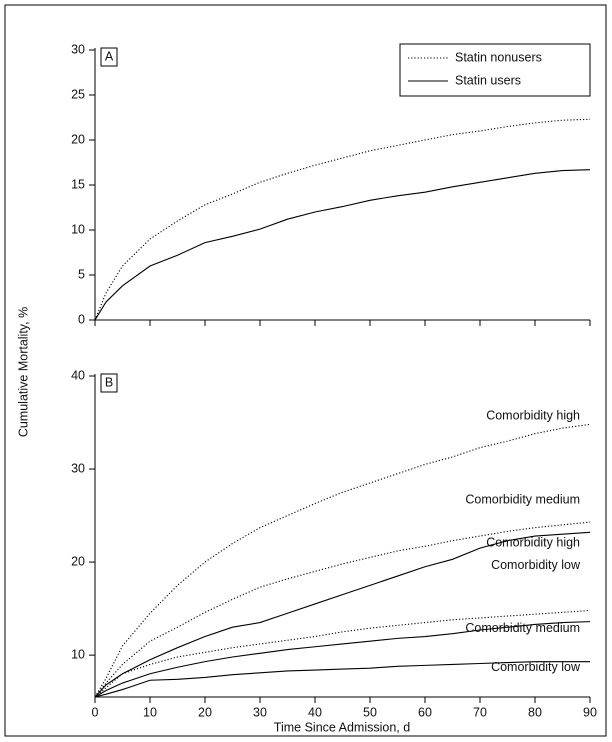  I want to click on panel-label: A, so click(109, 56).